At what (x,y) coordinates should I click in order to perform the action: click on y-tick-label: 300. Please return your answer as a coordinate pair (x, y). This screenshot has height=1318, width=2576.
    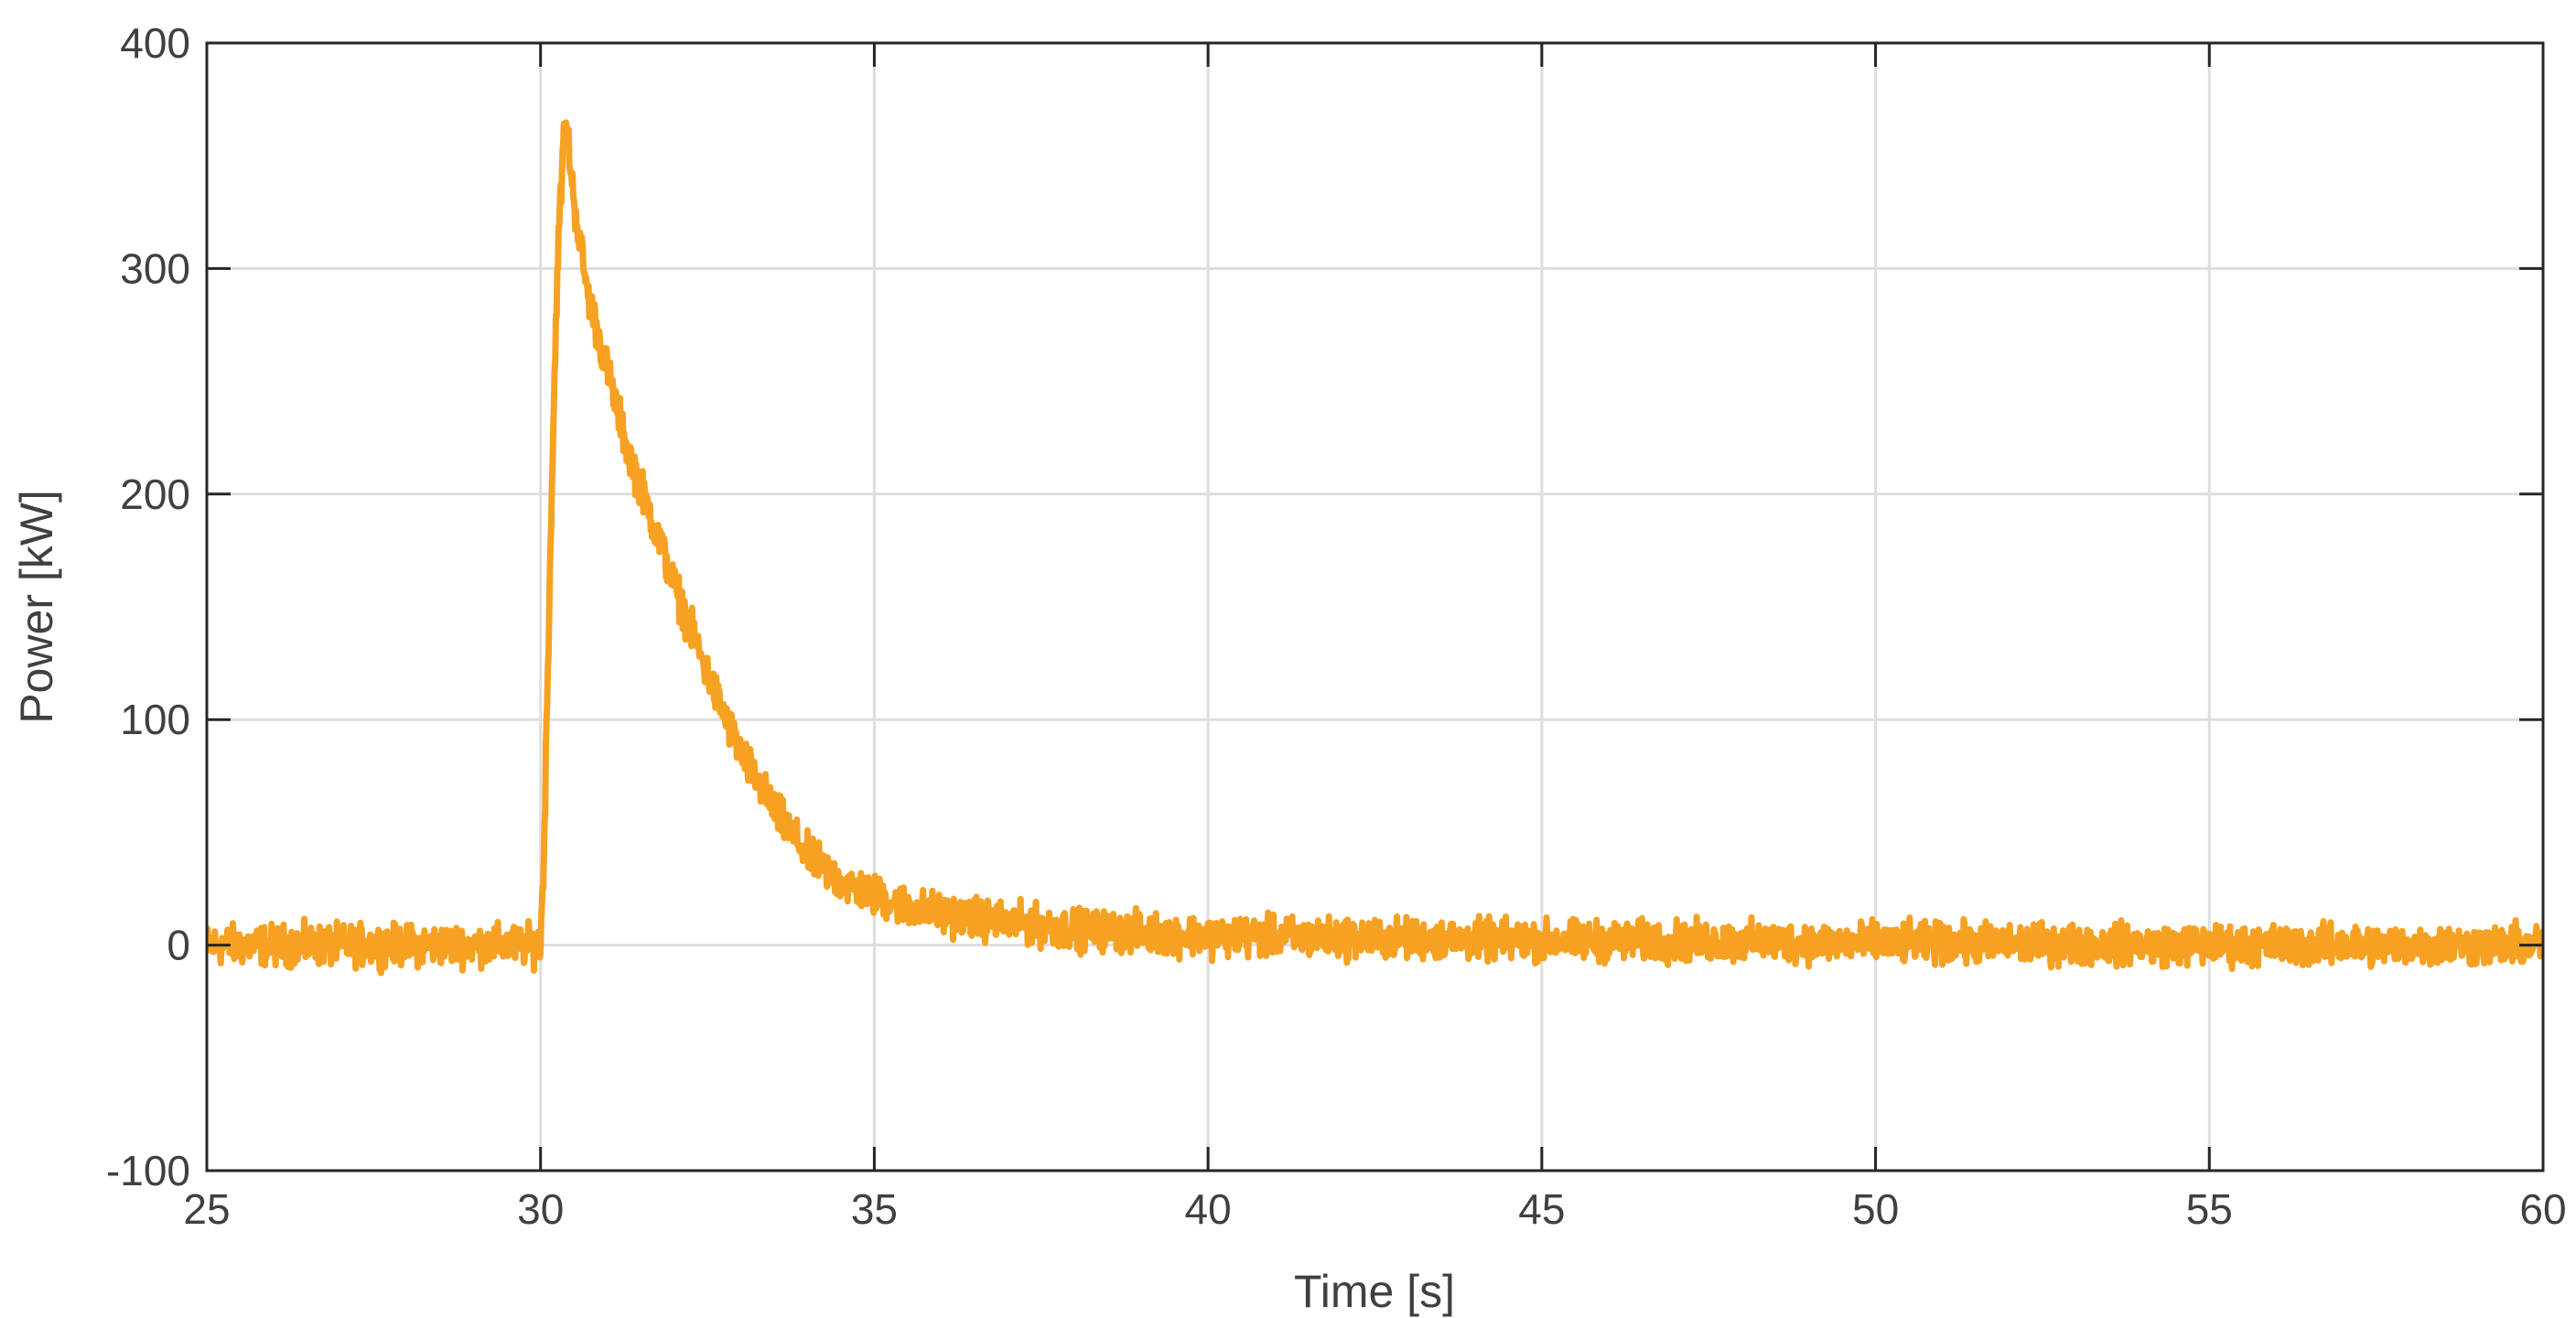
    Looking at the image, I should click on (155, 268).